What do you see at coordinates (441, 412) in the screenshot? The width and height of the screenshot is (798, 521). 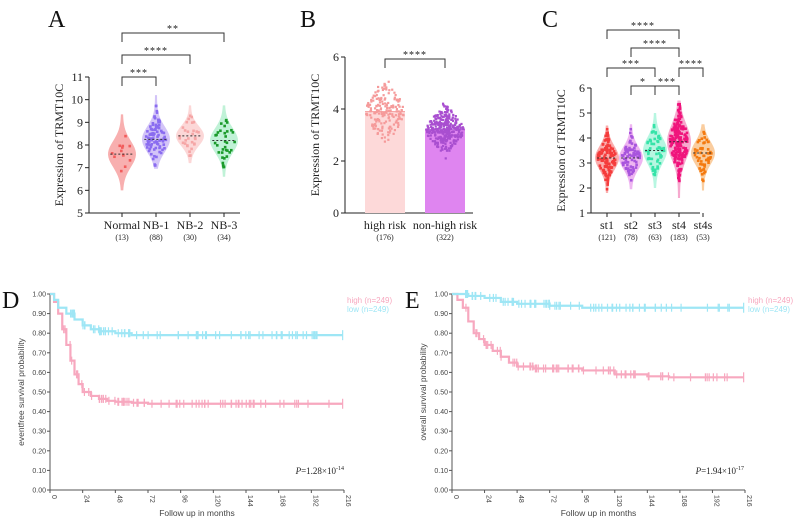 I see `y-tick-label: 0.40` at bounding box center [441, 412].